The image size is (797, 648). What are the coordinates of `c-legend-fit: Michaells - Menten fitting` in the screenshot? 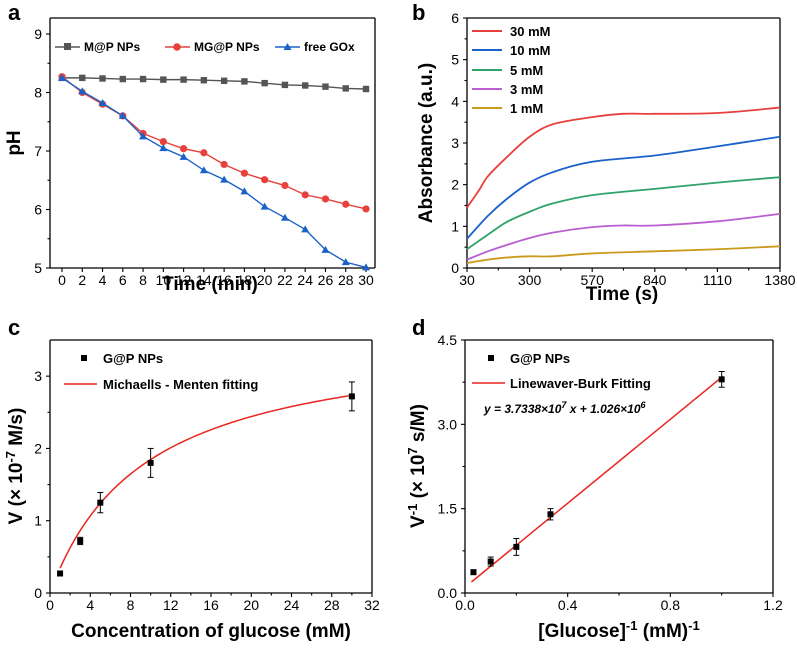 It's located at (180, 384).